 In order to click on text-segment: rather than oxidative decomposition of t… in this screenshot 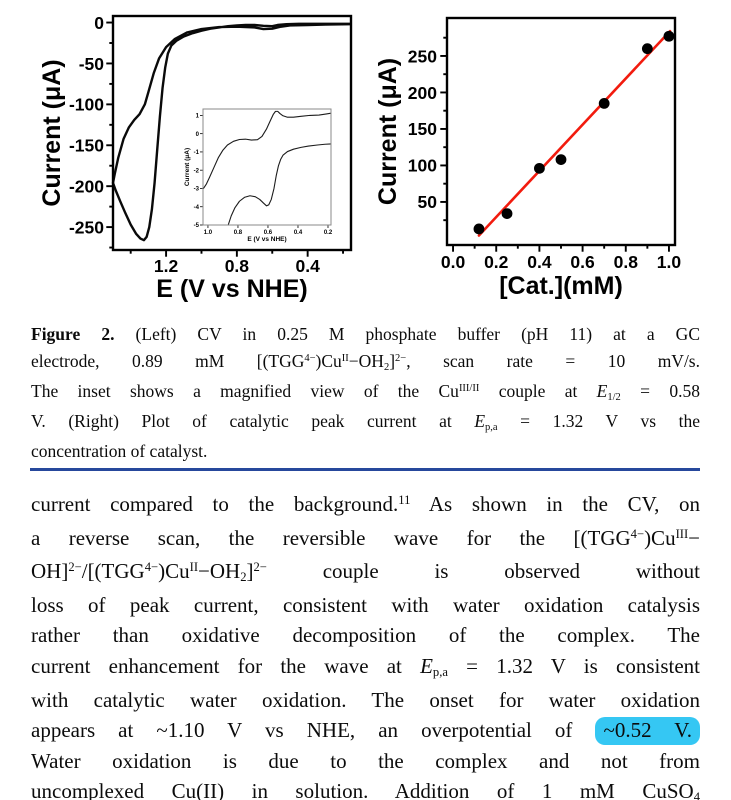, I will do `click(365, 635)`.